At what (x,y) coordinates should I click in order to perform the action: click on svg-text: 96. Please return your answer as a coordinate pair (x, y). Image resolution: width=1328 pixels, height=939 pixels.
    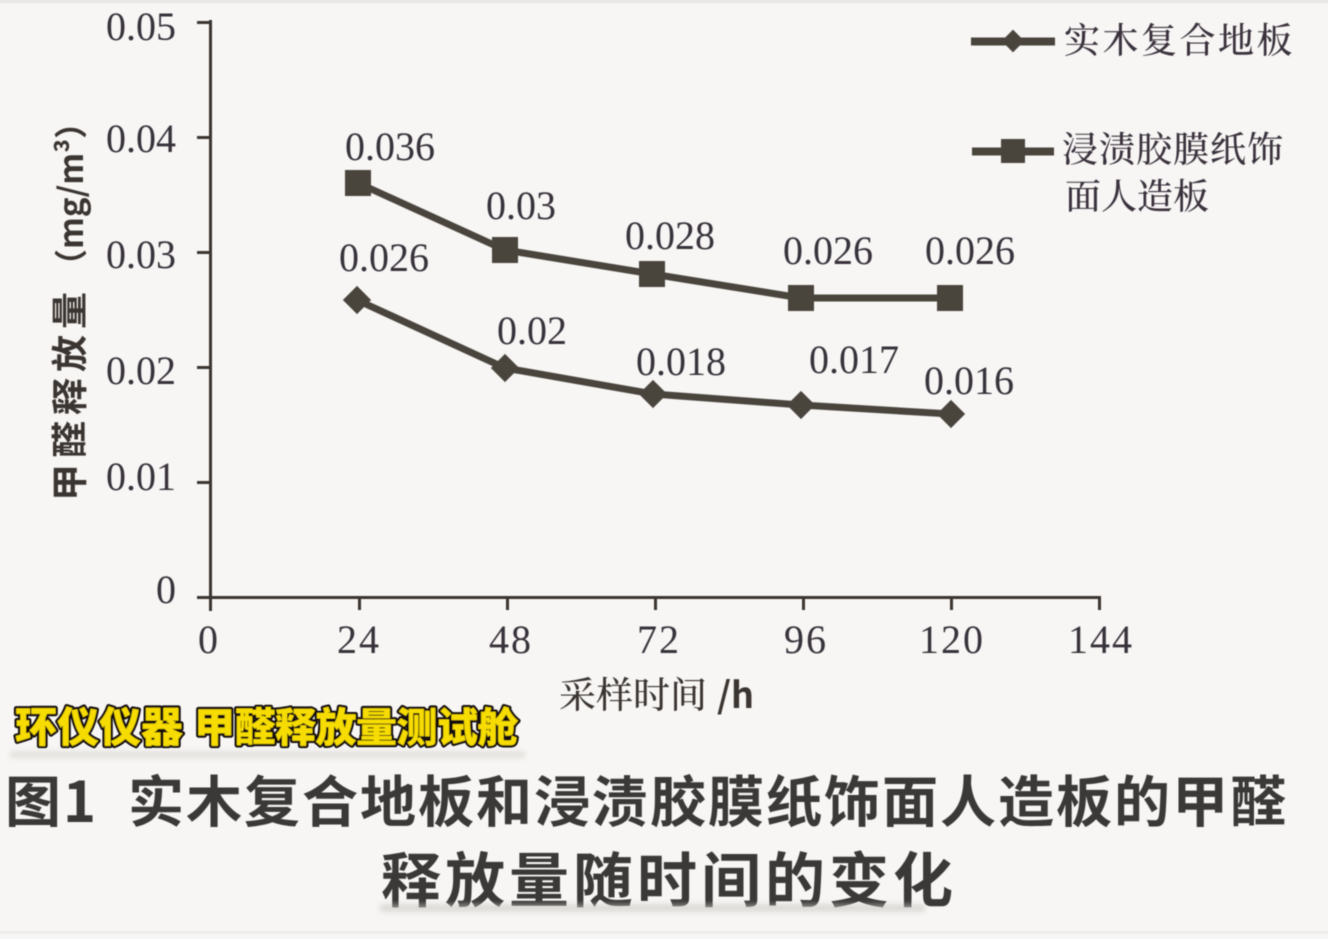
    Looking at the image, I should click on (806, 639).